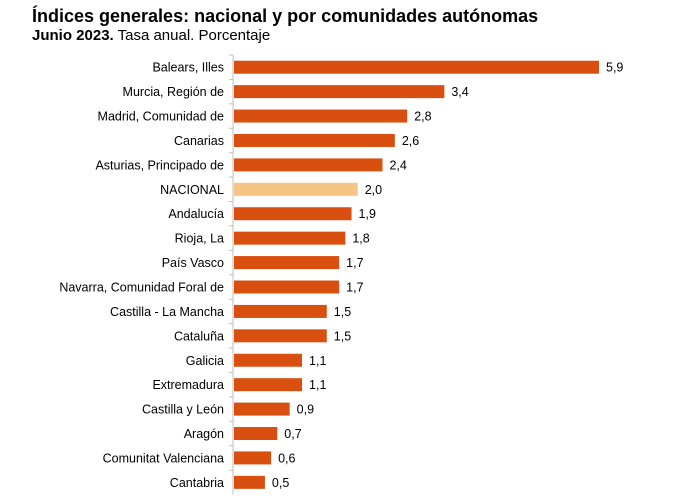 This screenshot has height=498, width=679. Describe the element at coordinates (397, 165) in the screenshot. I see `data-label: 2,4` at that location.